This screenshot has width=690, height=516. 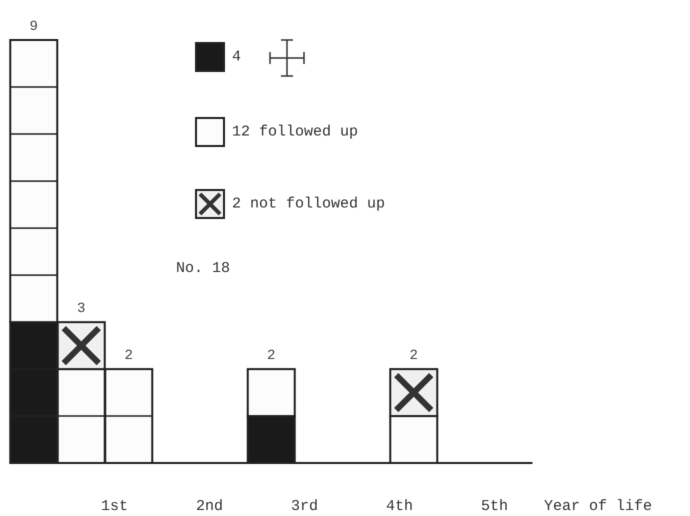 I want to click on legend-label: 12 followed up, so click(x=295, y=132).